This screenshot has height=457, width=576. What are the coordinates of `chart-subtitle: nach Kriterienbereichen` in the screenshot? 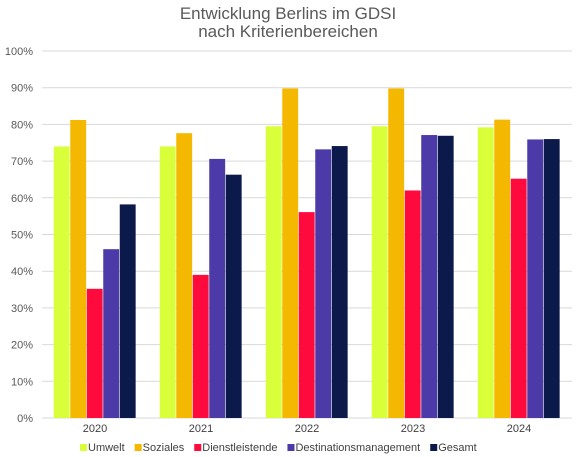 It's located at (288, 31).